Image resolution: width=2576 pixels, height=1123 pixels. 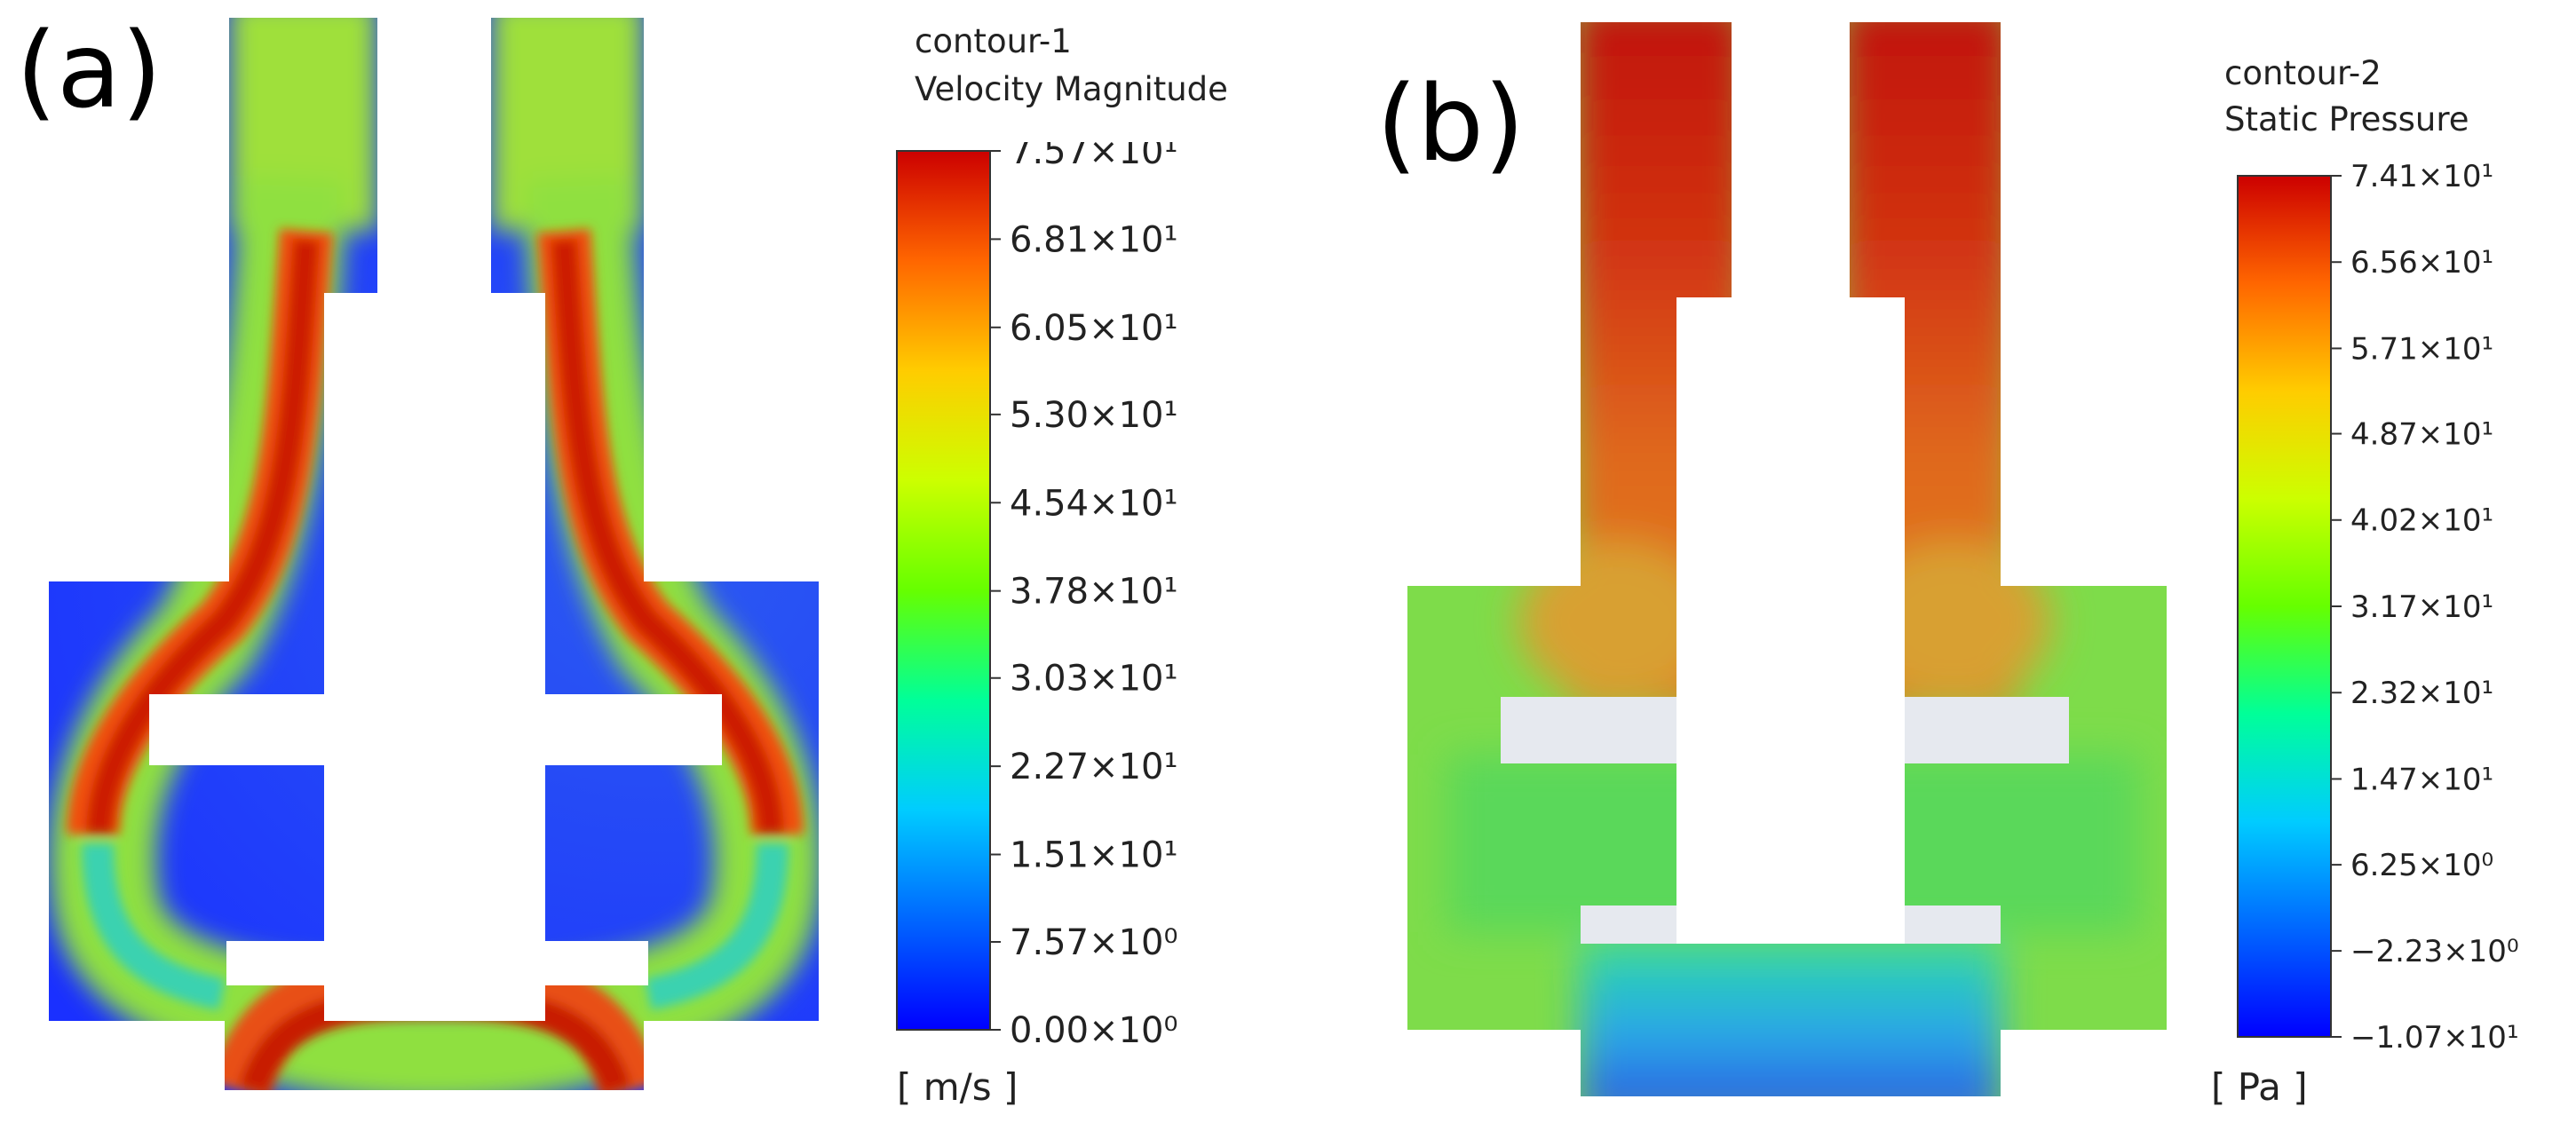 I want to click on colorbar-tick-label: 5.71×10¹, so click(x=2421, y=349).